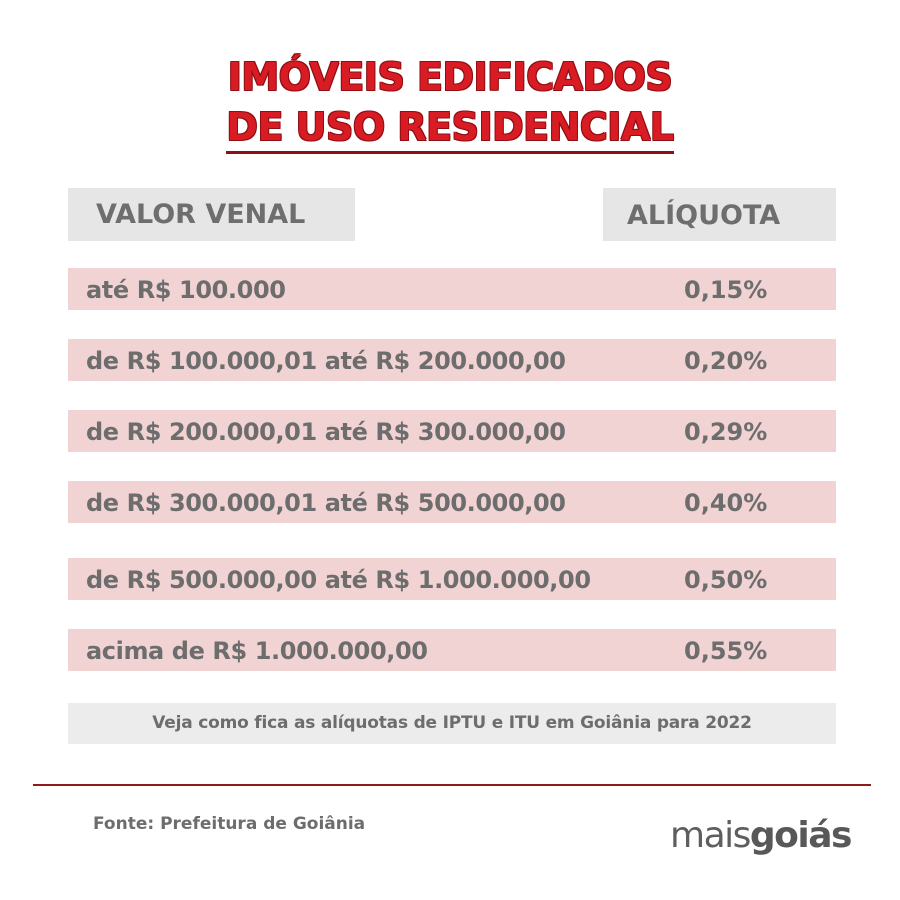 This screenshot has width=900, height=900. I want to click on table-row: de R$ 100.000,01 até R$ 200.000,00 0,20%, so click(452, 360).